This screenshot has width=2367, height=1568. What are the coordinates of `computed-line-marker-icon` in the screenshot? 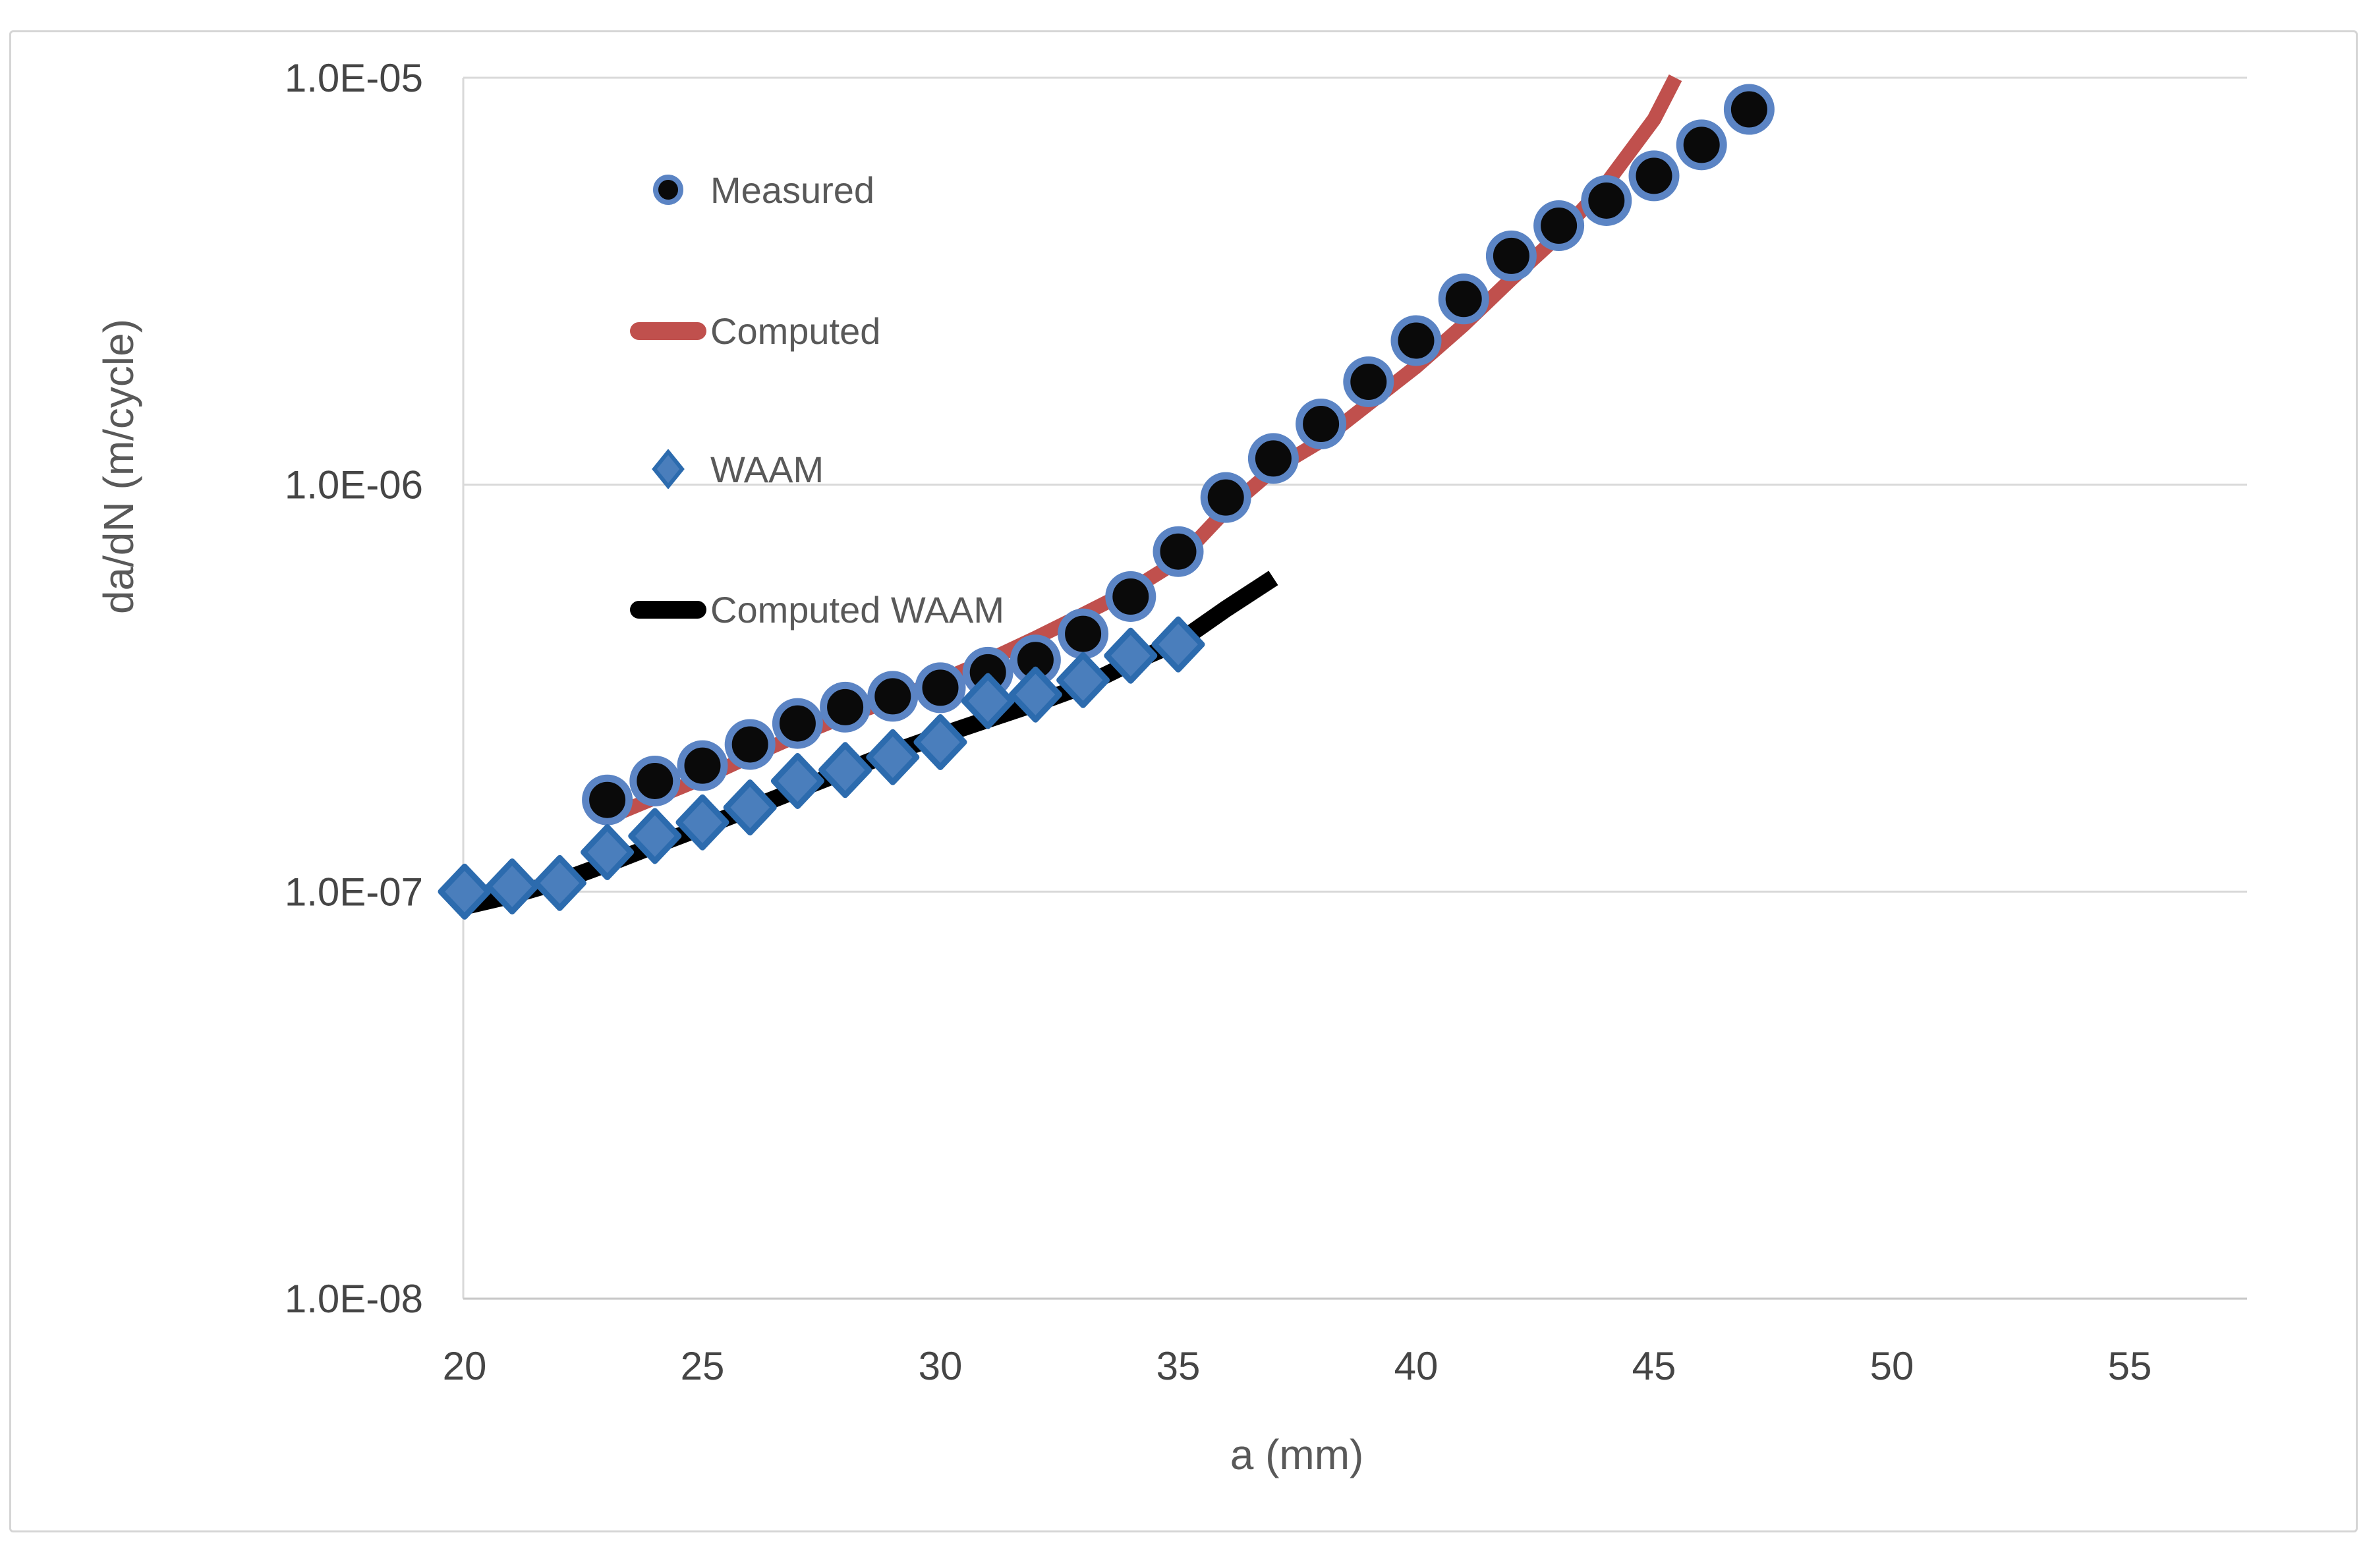 It's located at (668, 330).